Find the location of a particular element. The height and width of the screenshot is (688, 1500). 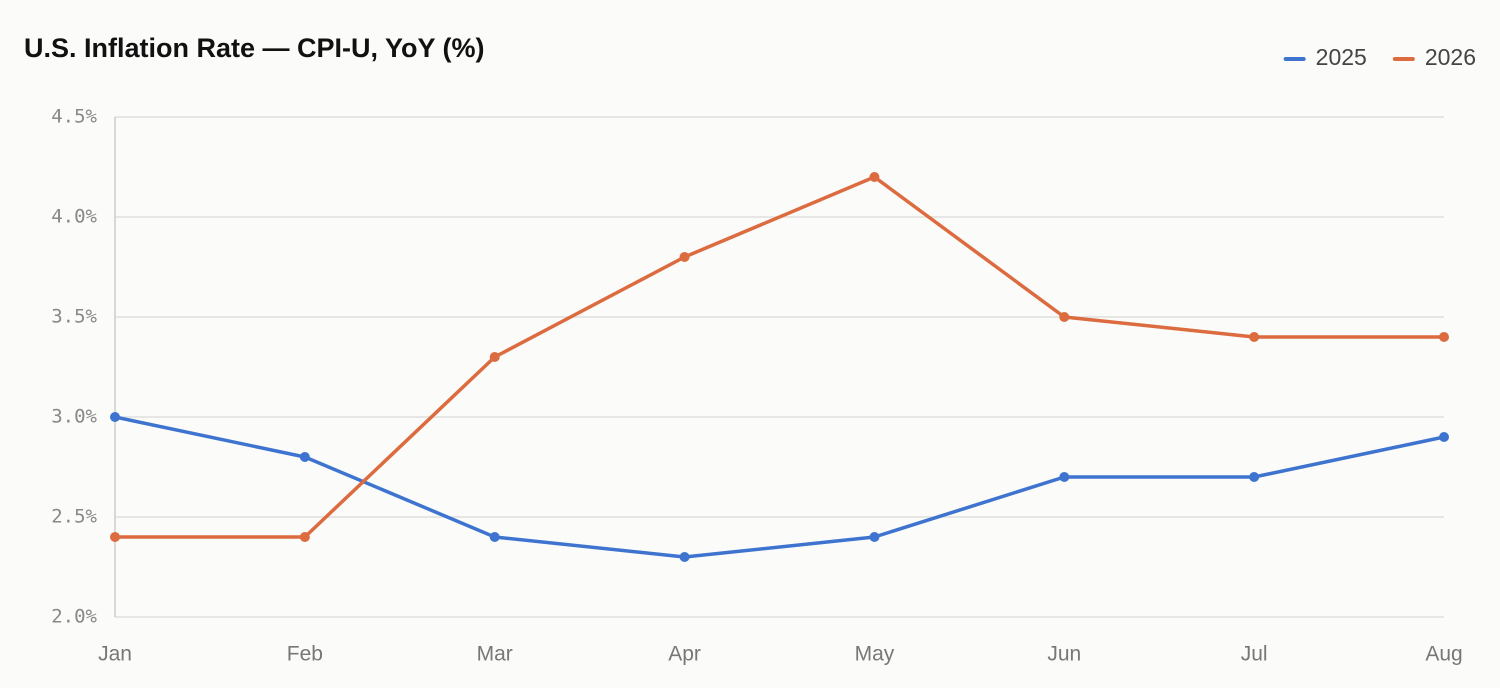

chart-title: U.S. Inflation Rate — CPI-U, YoY (%) is located at coordinates (254, 48).